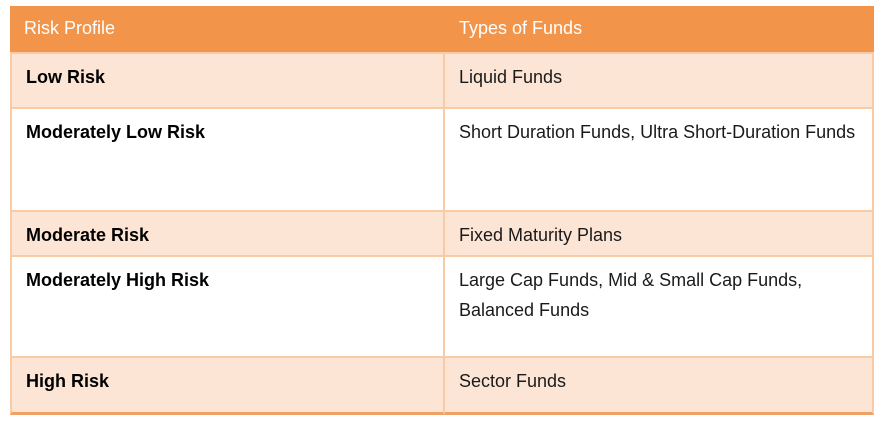 This screenshot has width=894, height=435. Describe the element at coordinates (227, 307) in the screenshot. I see `risk-profile-cell: Moderately High Risk` at that location.